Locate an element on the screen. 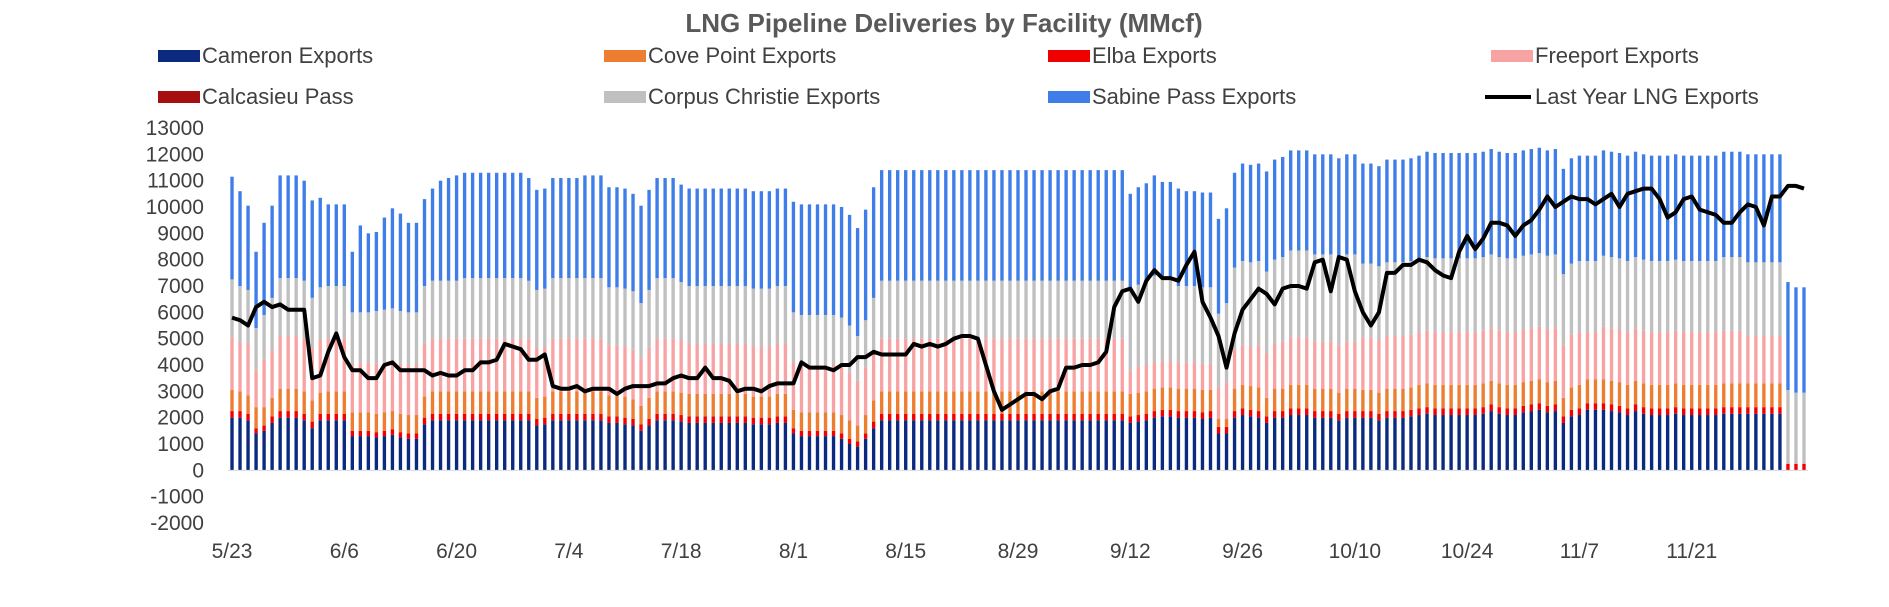 The height and width of the screenshot is (607, 1889). legend-label-last-year-lng-exports: Last Year LNG Exports is located at coordinates (1647, 96).